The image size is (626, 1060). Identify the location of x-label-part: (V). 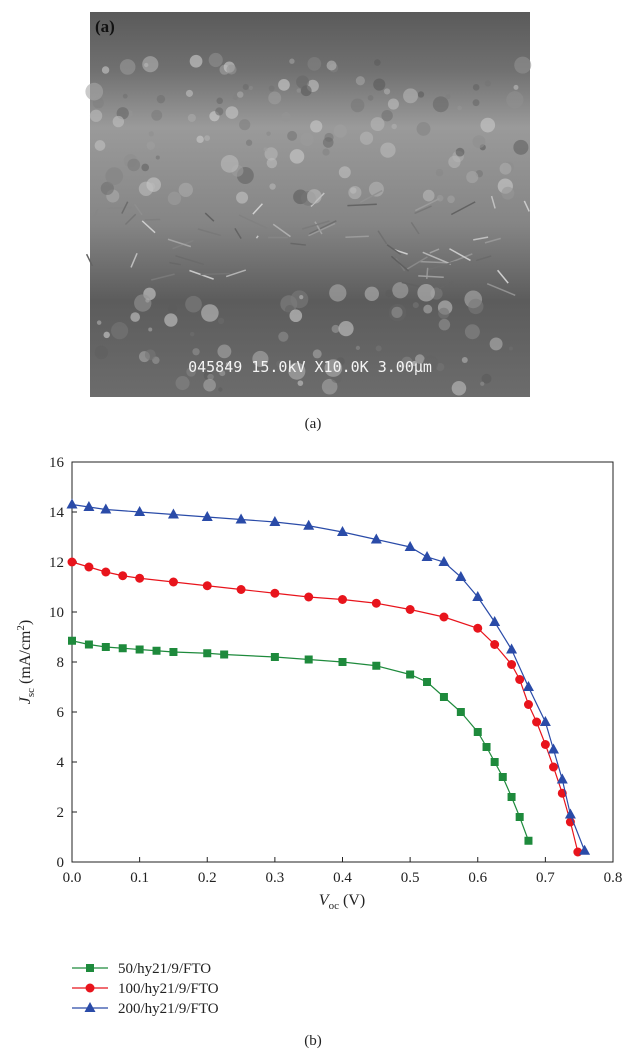
(352, 900).